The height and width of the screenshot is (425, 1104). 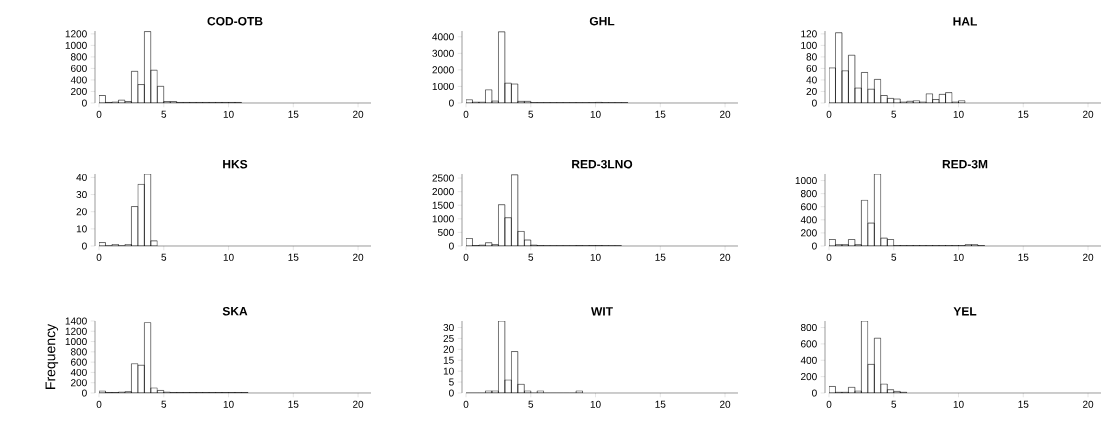 I want to click on y-tick-label: 80, so click(x=811, y=57).